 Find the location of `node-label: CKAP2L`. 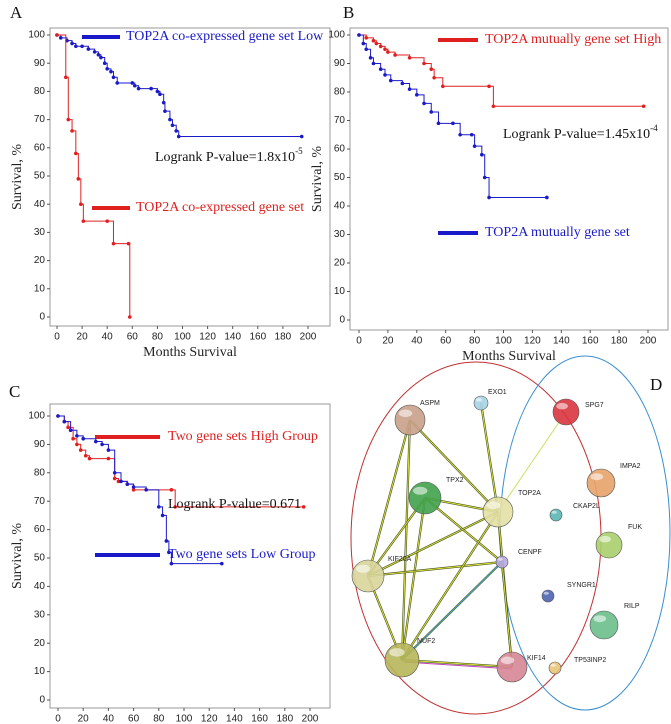

node-label: CKAP2L is located at coordinates (586, 506).